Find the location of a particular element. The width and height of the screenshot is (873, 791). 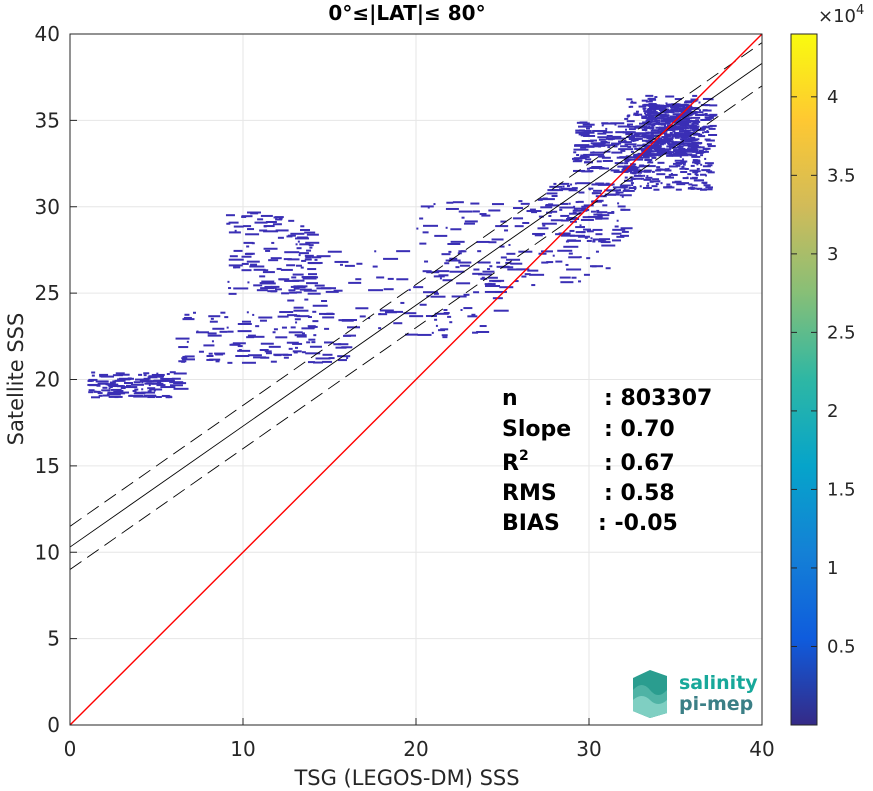

logo-line1: salinity is located at coordinates (718, 683).